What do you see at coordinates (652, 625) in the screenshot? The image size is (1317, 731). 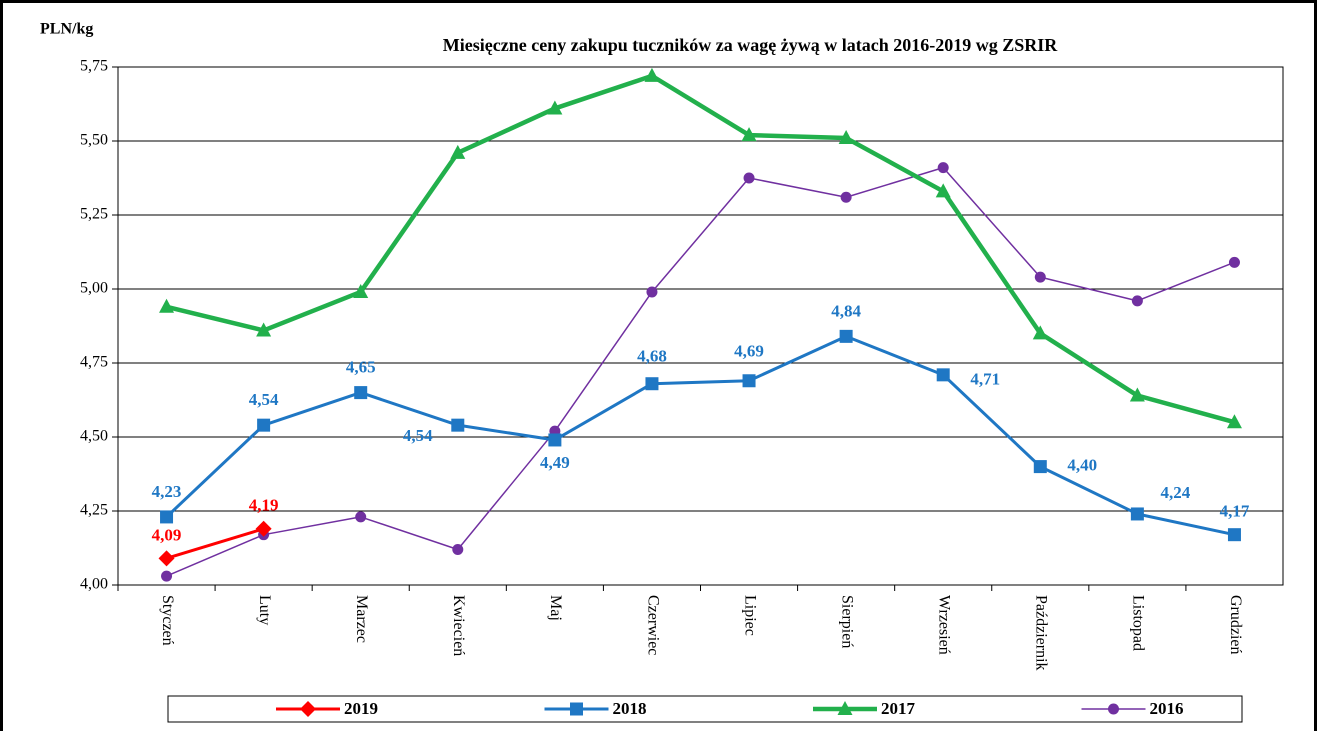 I see `x-tick-label: Czerwiec` at bounding box center [652, 625].